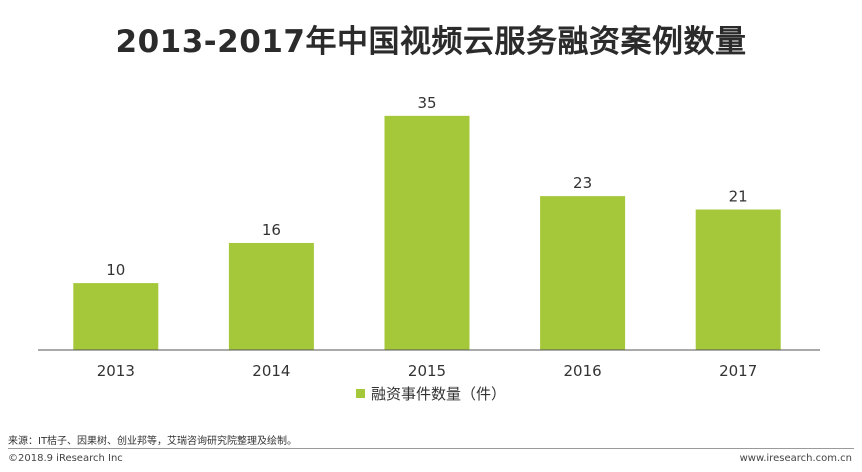 The image size is (862, 472). I want to click on legend: 融资事件数量（件）, so click(431, 393).